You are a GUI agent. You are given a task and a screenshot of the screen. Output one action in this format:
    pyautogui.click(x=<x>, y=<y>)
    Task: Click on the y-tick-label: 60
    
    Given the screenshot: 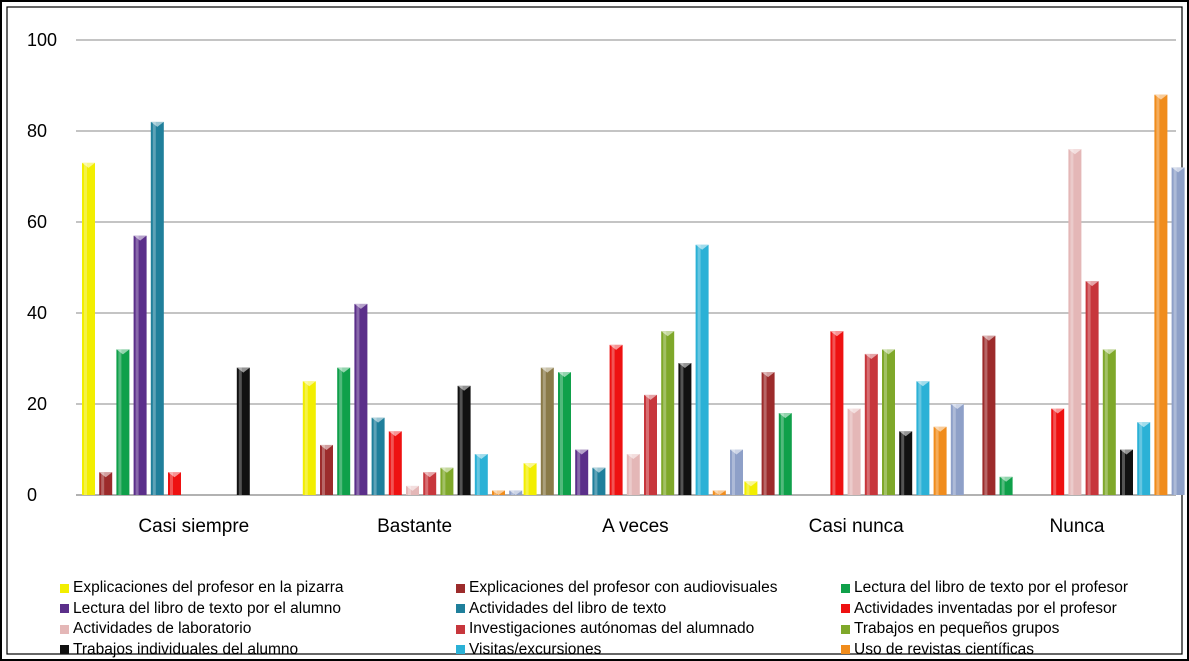 What is the action you would take?
    pyautogui.click(x=37, y=222)
    